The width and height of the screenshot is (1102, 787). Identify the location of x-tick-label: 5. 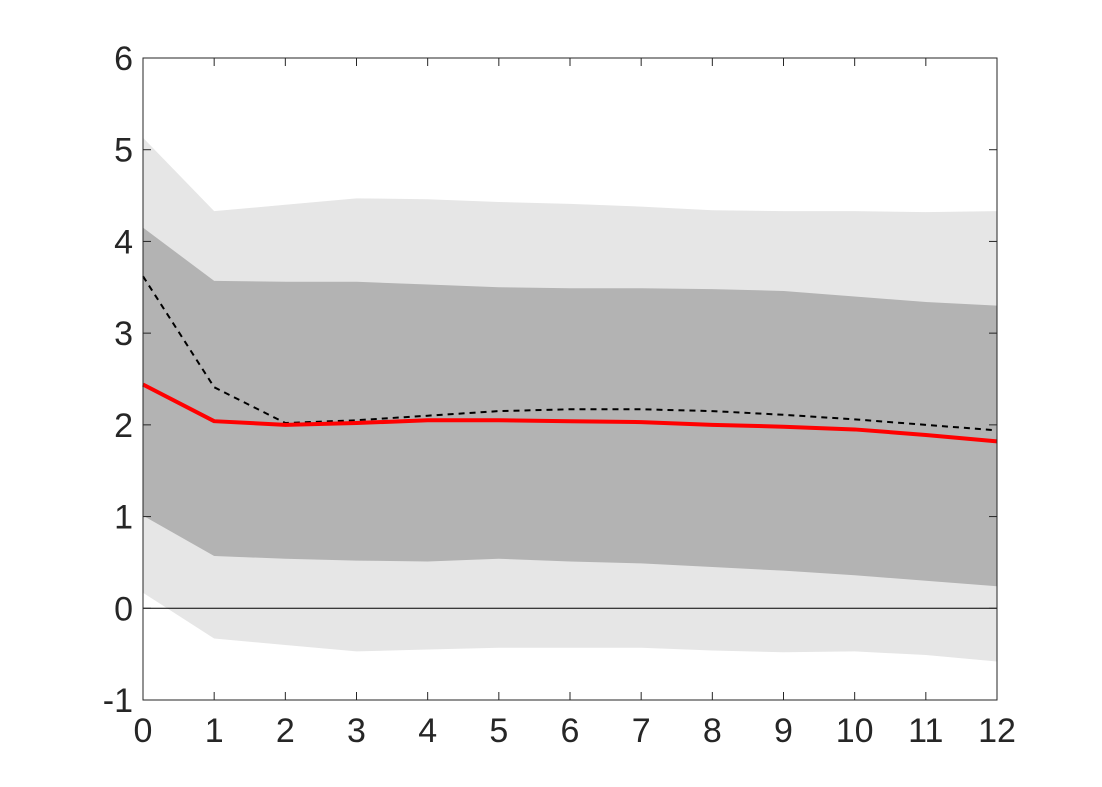
(498, 731).